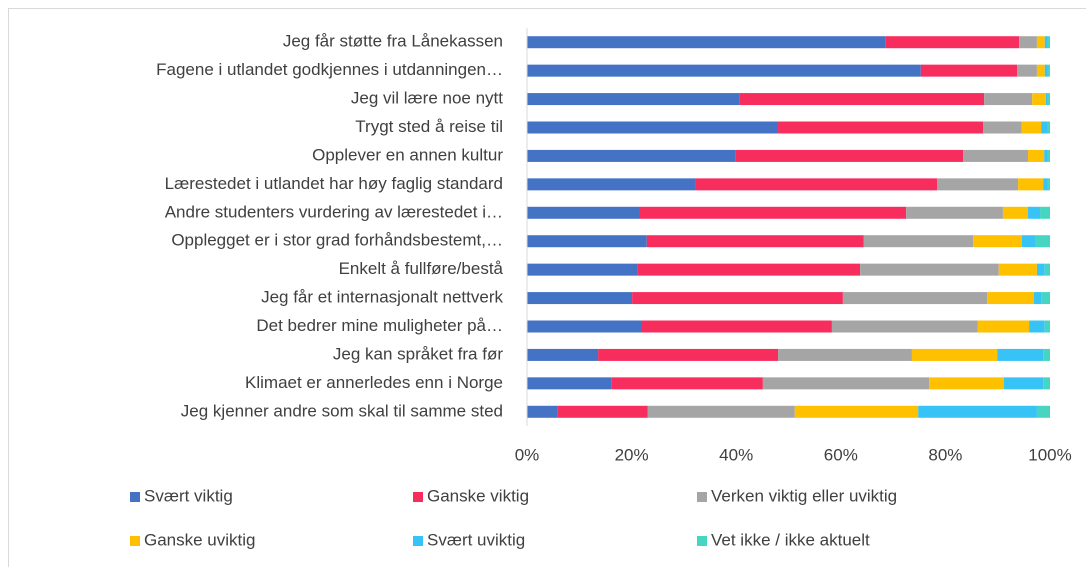  Describe the element at coordinates (476, 539) in the screenshot. I see `legend-label: Svært uviktig` at that location.